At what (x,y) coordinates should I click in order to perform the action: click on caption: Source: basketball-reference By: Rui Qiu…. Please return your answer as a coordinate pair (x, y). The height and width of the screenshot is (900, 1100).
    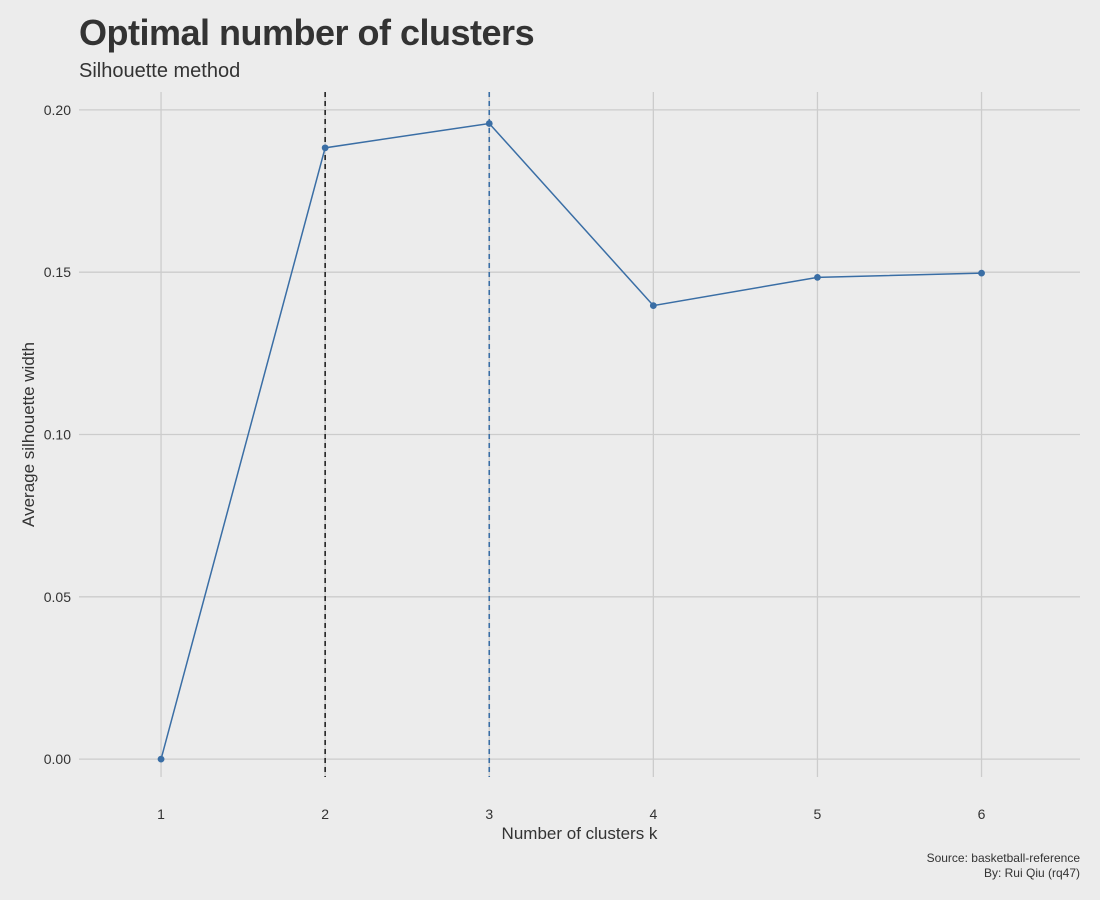
    Looking at the image, I should click on (1003, 866).